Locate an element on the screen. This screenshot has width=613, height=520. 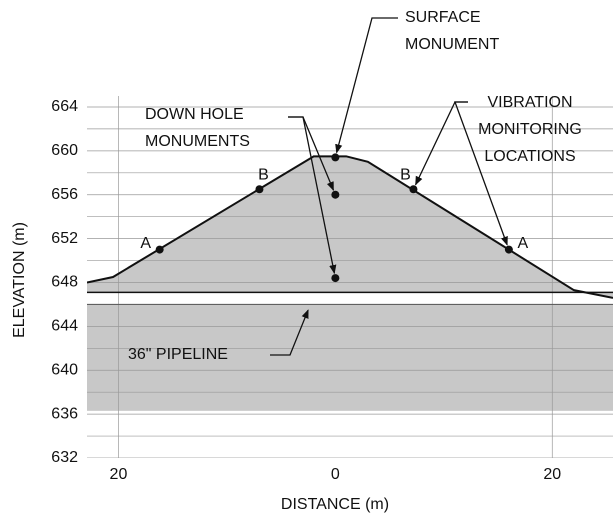
y-tick-label: 664 is located at coordinates (64, 106).